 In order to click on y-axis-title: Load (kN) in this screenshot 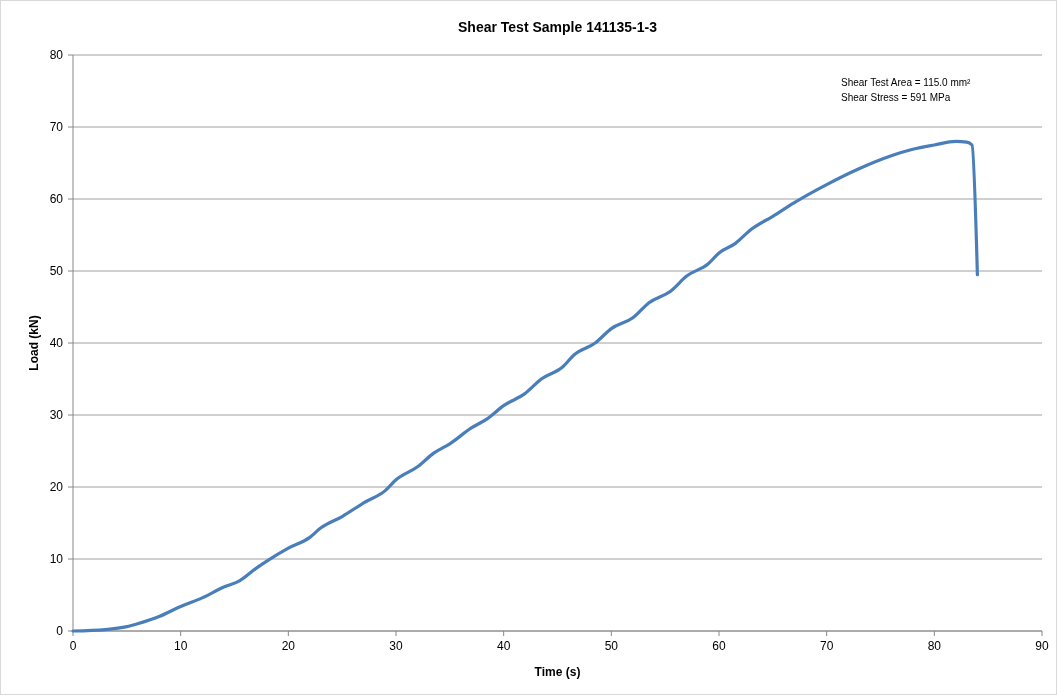, I will do `click(34, 343)`.